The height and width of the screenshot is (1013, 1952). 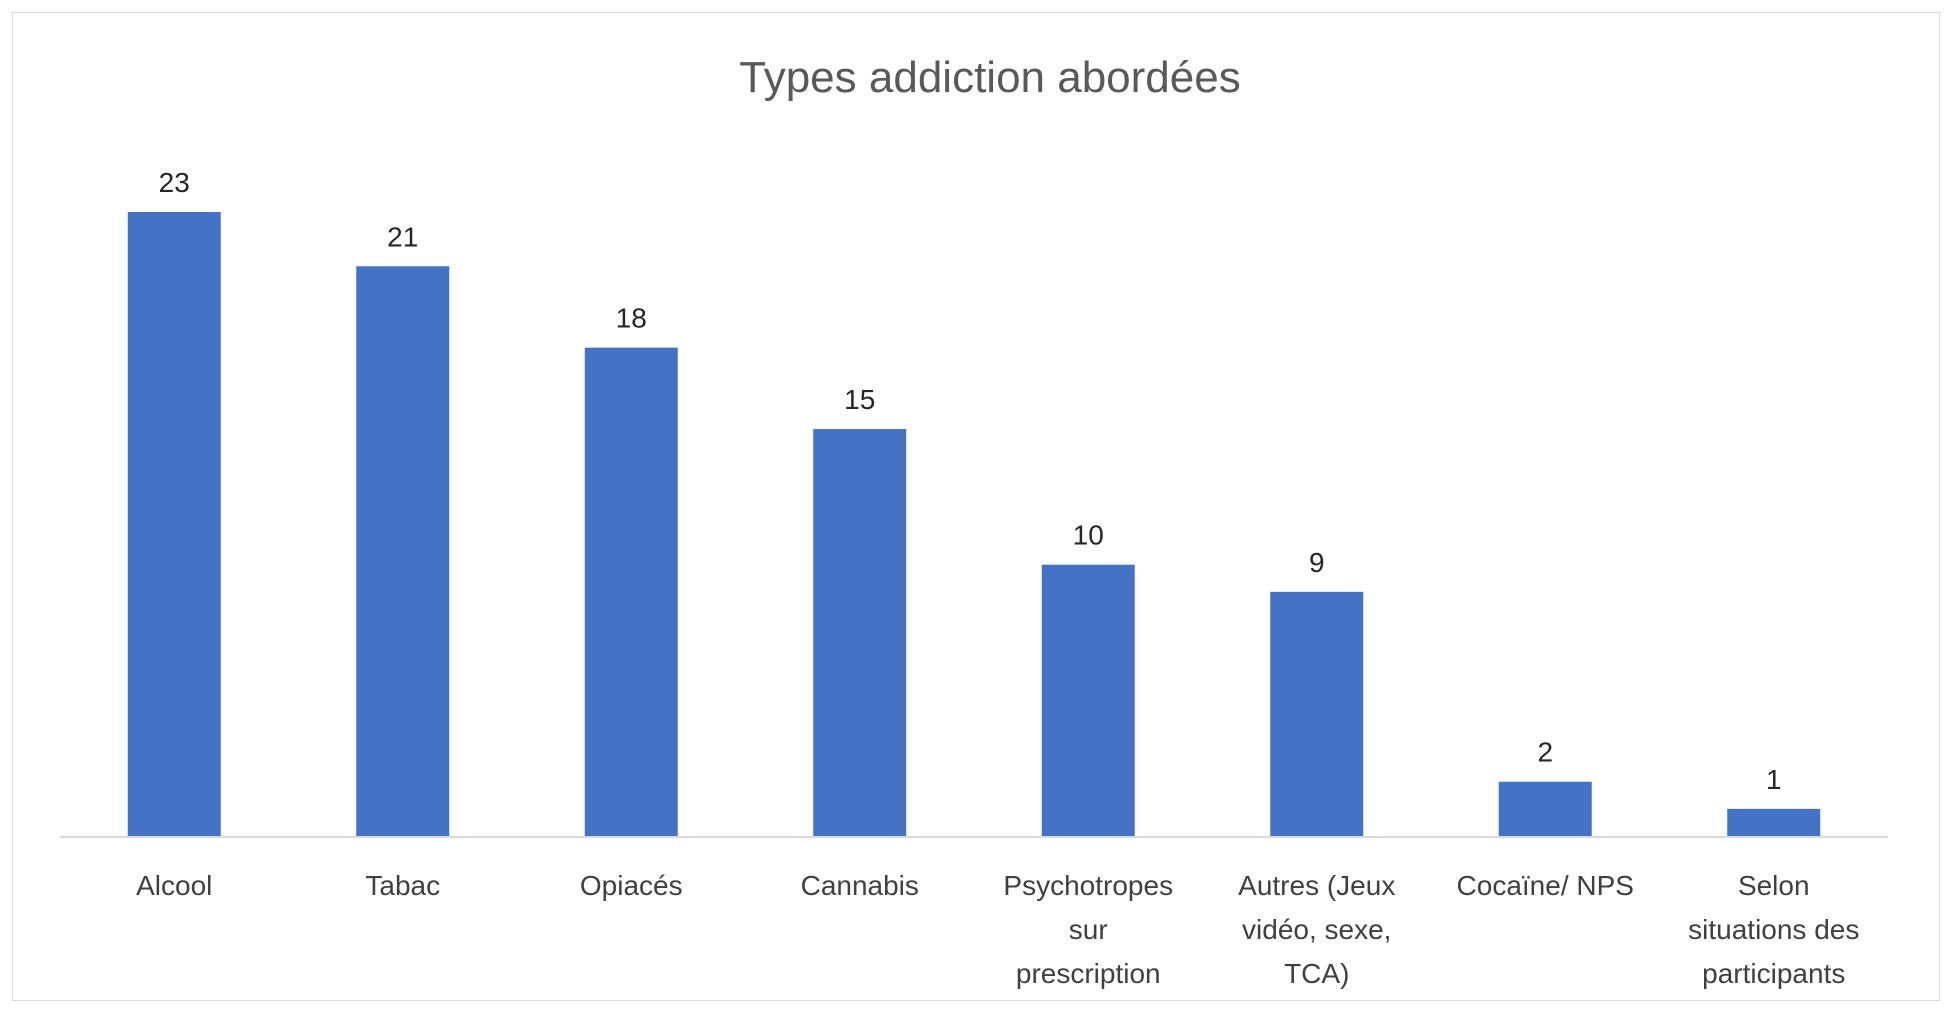 I want to click on data-label-3: 15, so click(x=859, y=399).